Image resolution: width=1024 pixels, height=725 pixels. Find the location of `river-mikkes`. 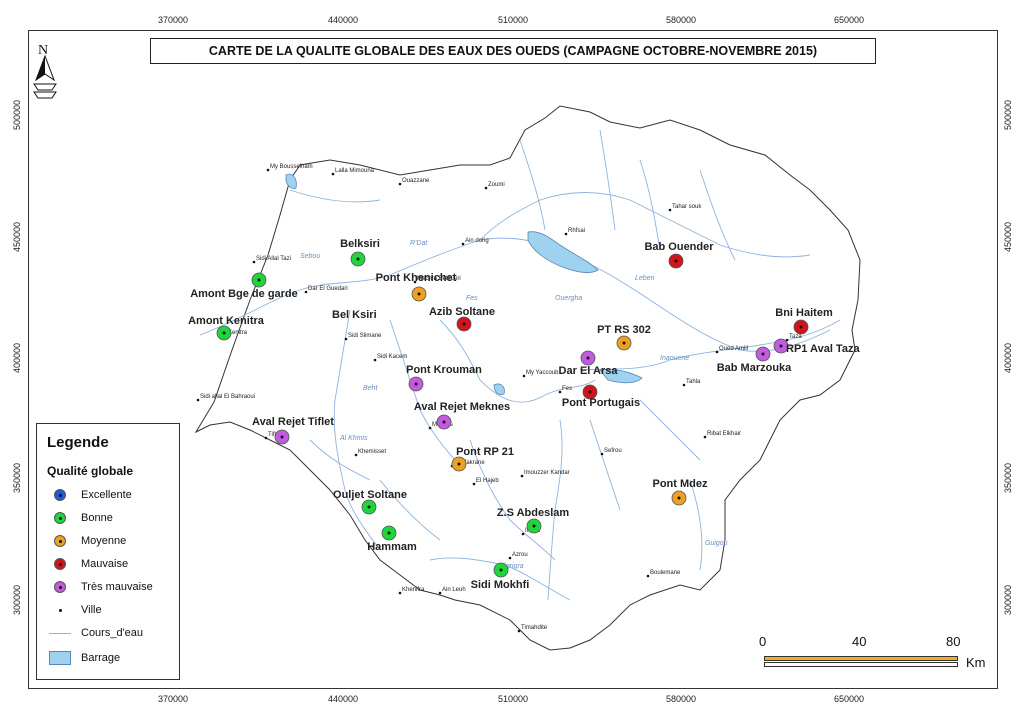

river-mikkes is located at coordinates (512, 500).